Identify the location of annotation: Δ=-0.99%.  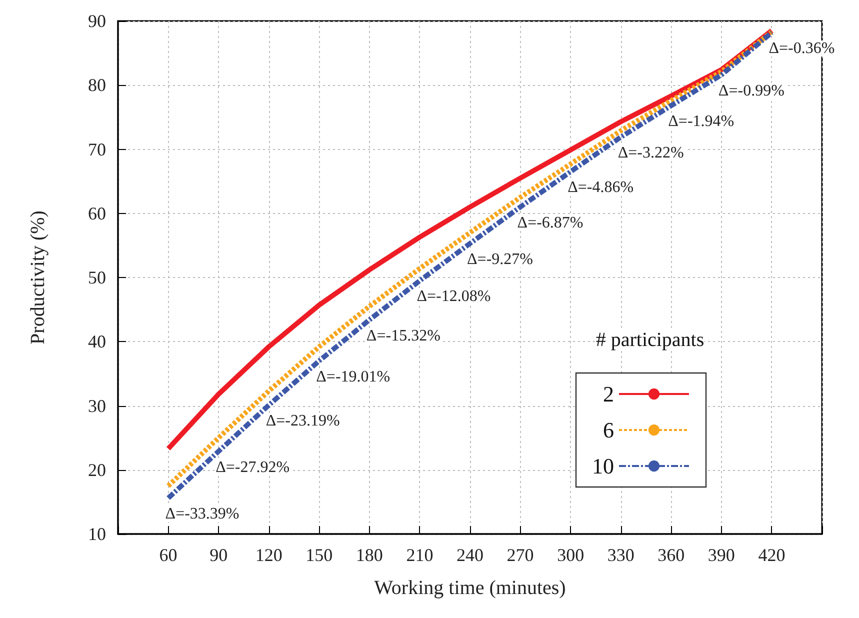
(751, 91).